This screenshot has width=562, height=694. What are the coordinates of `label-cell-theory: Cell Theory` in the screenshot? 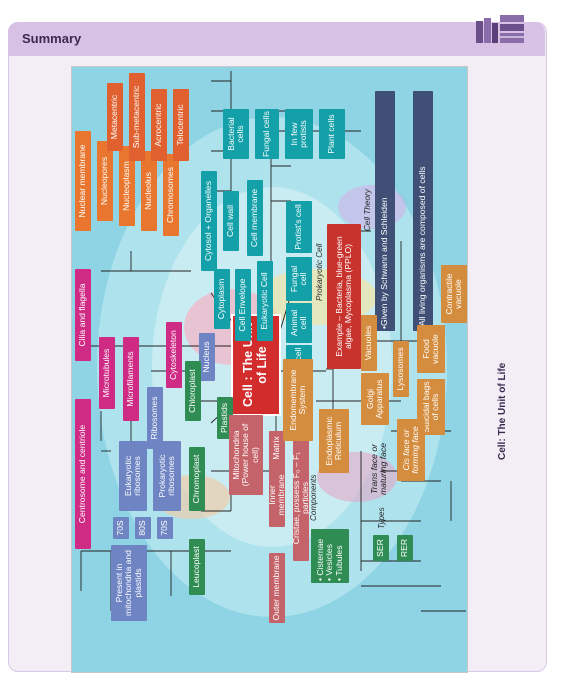 It's located at (367, 210).